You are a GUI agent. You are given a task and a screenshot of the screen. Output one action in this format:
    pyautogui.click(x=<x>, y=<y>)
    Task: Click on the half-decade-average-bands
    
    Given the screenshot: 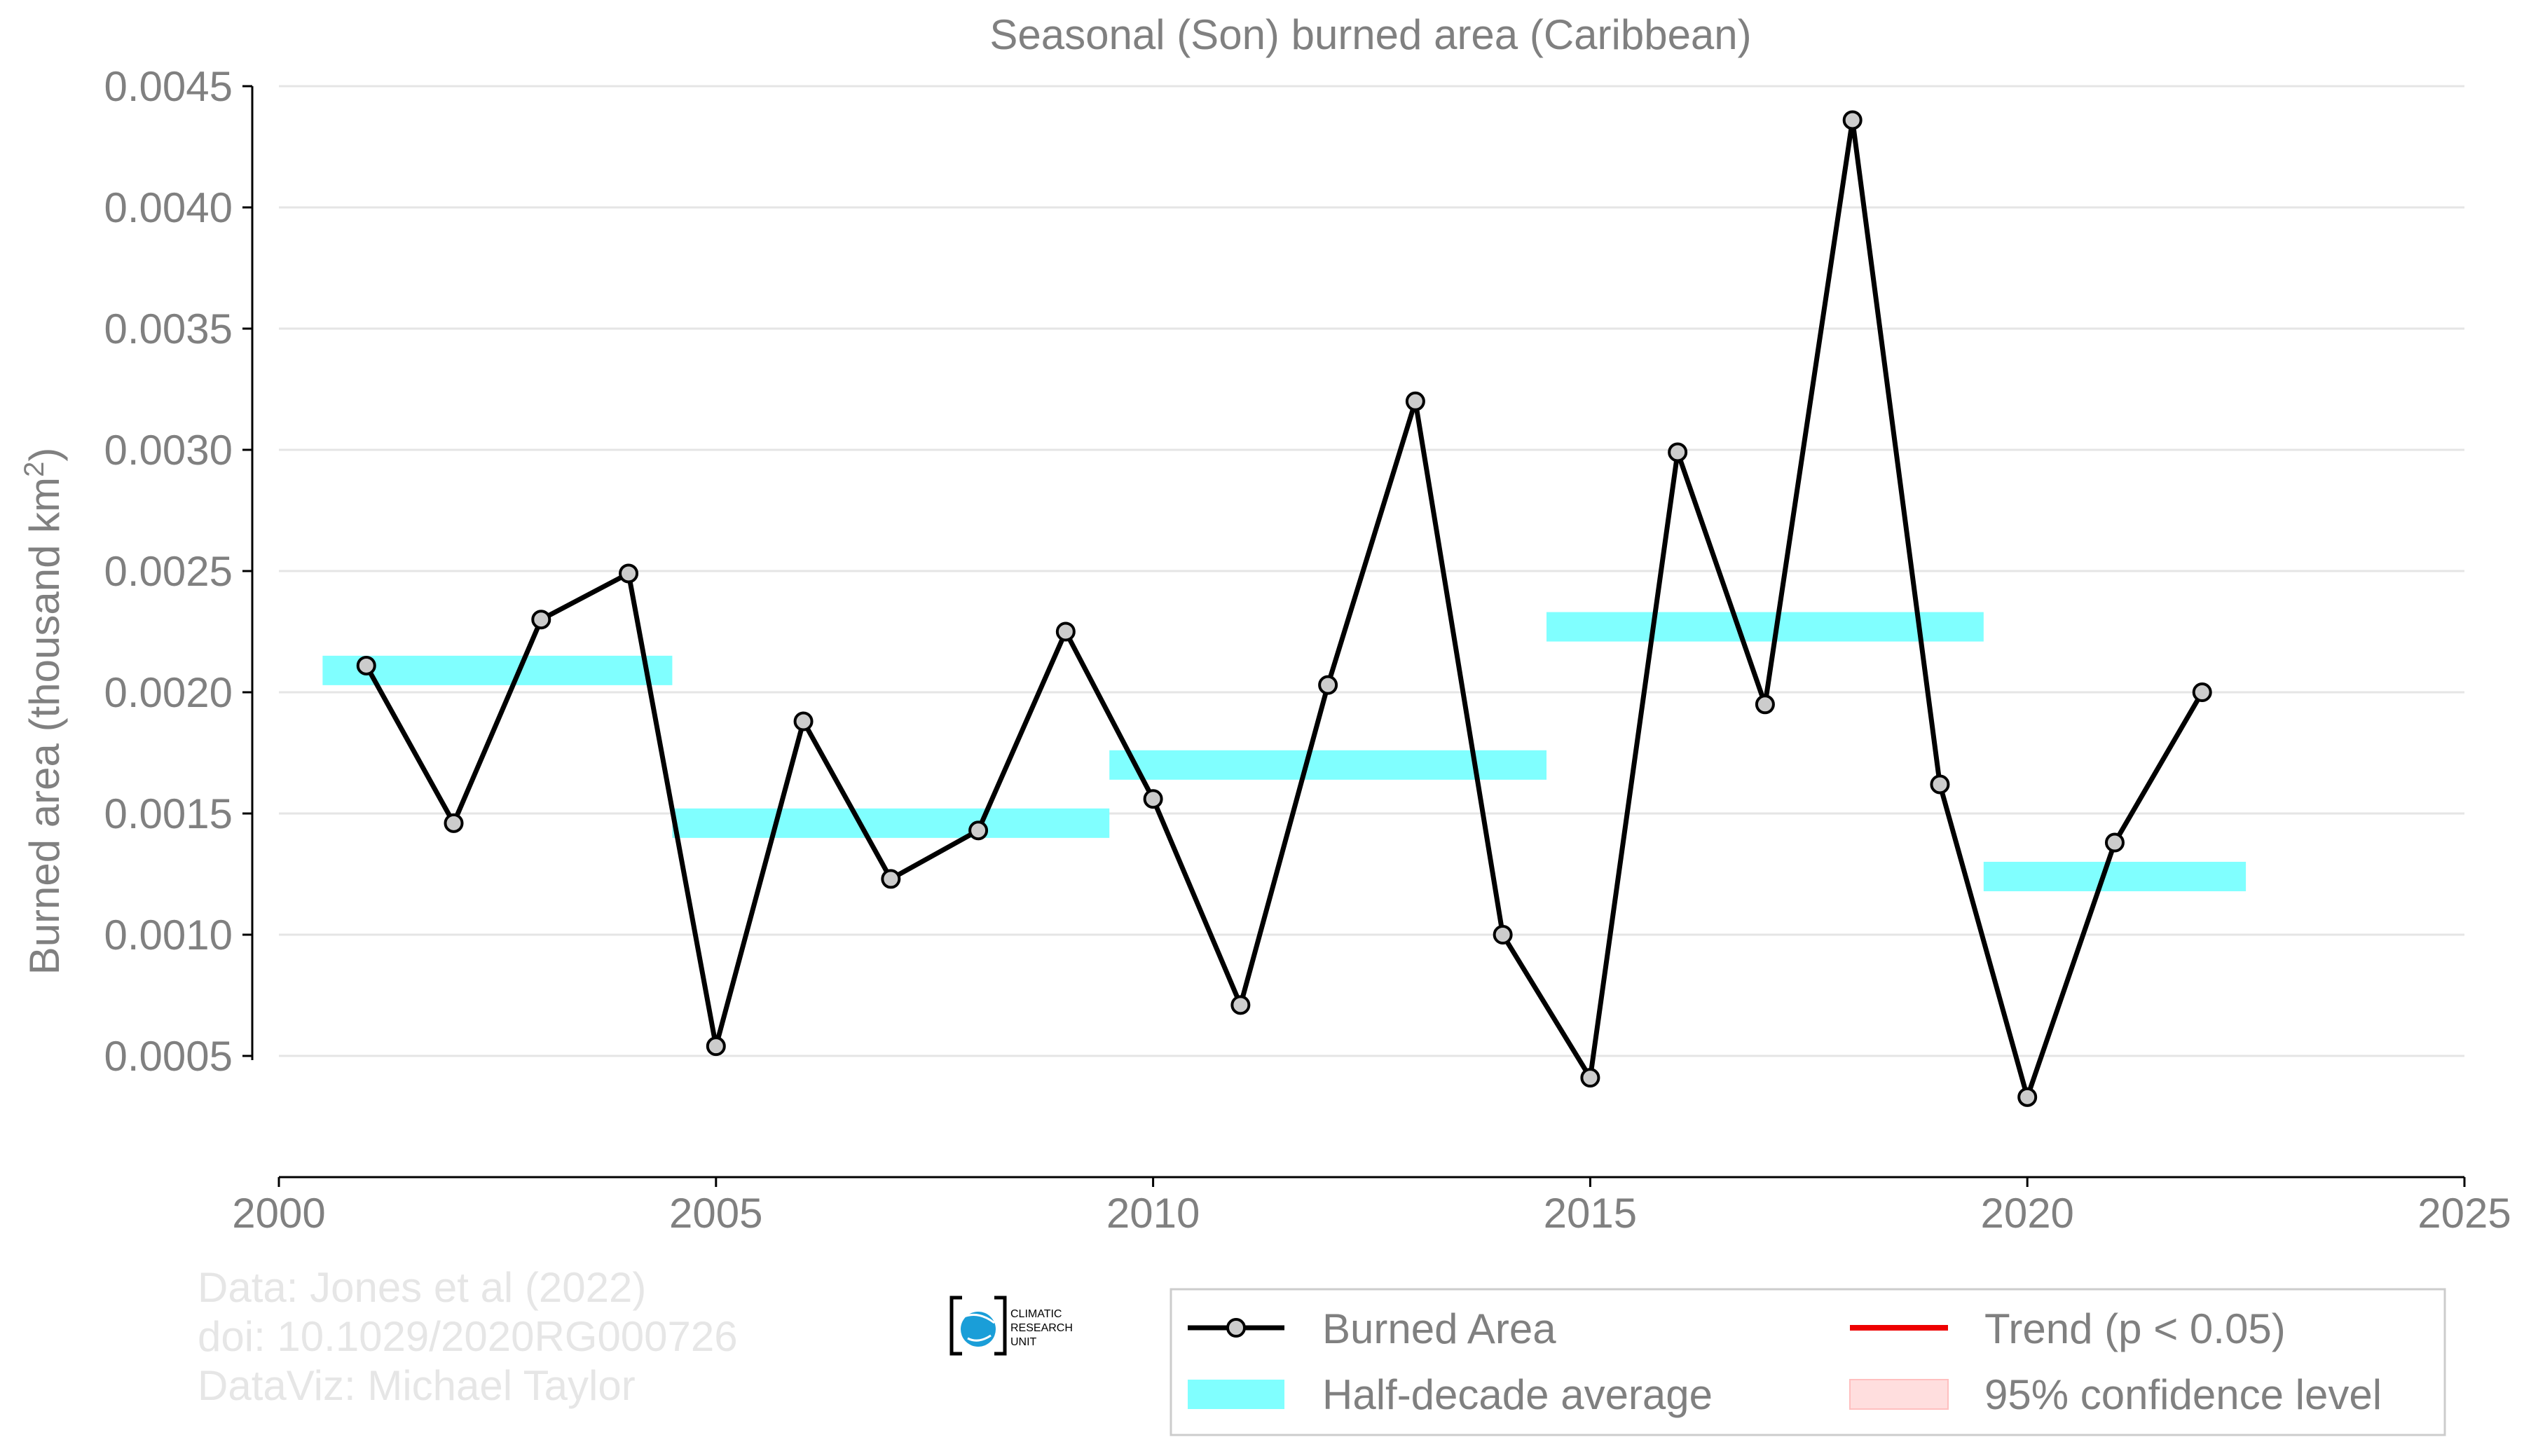 What is the action you would take?
    pyautogui.click(x=1285, y=752)
    